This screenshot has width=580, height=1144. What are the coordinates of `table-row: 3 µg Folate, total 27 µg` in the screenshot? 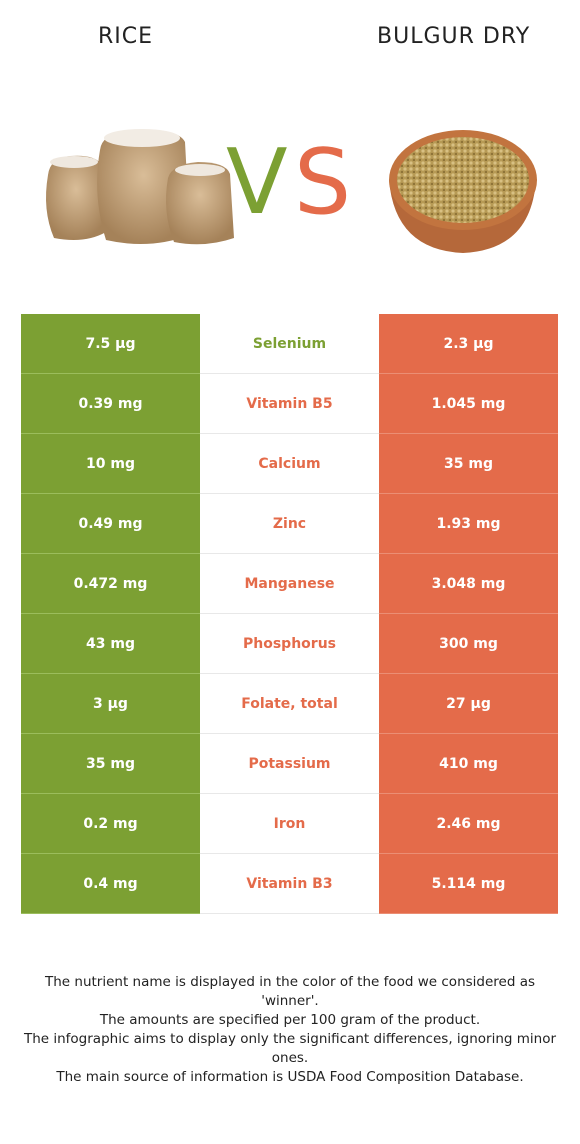 It's located at (289, 704).